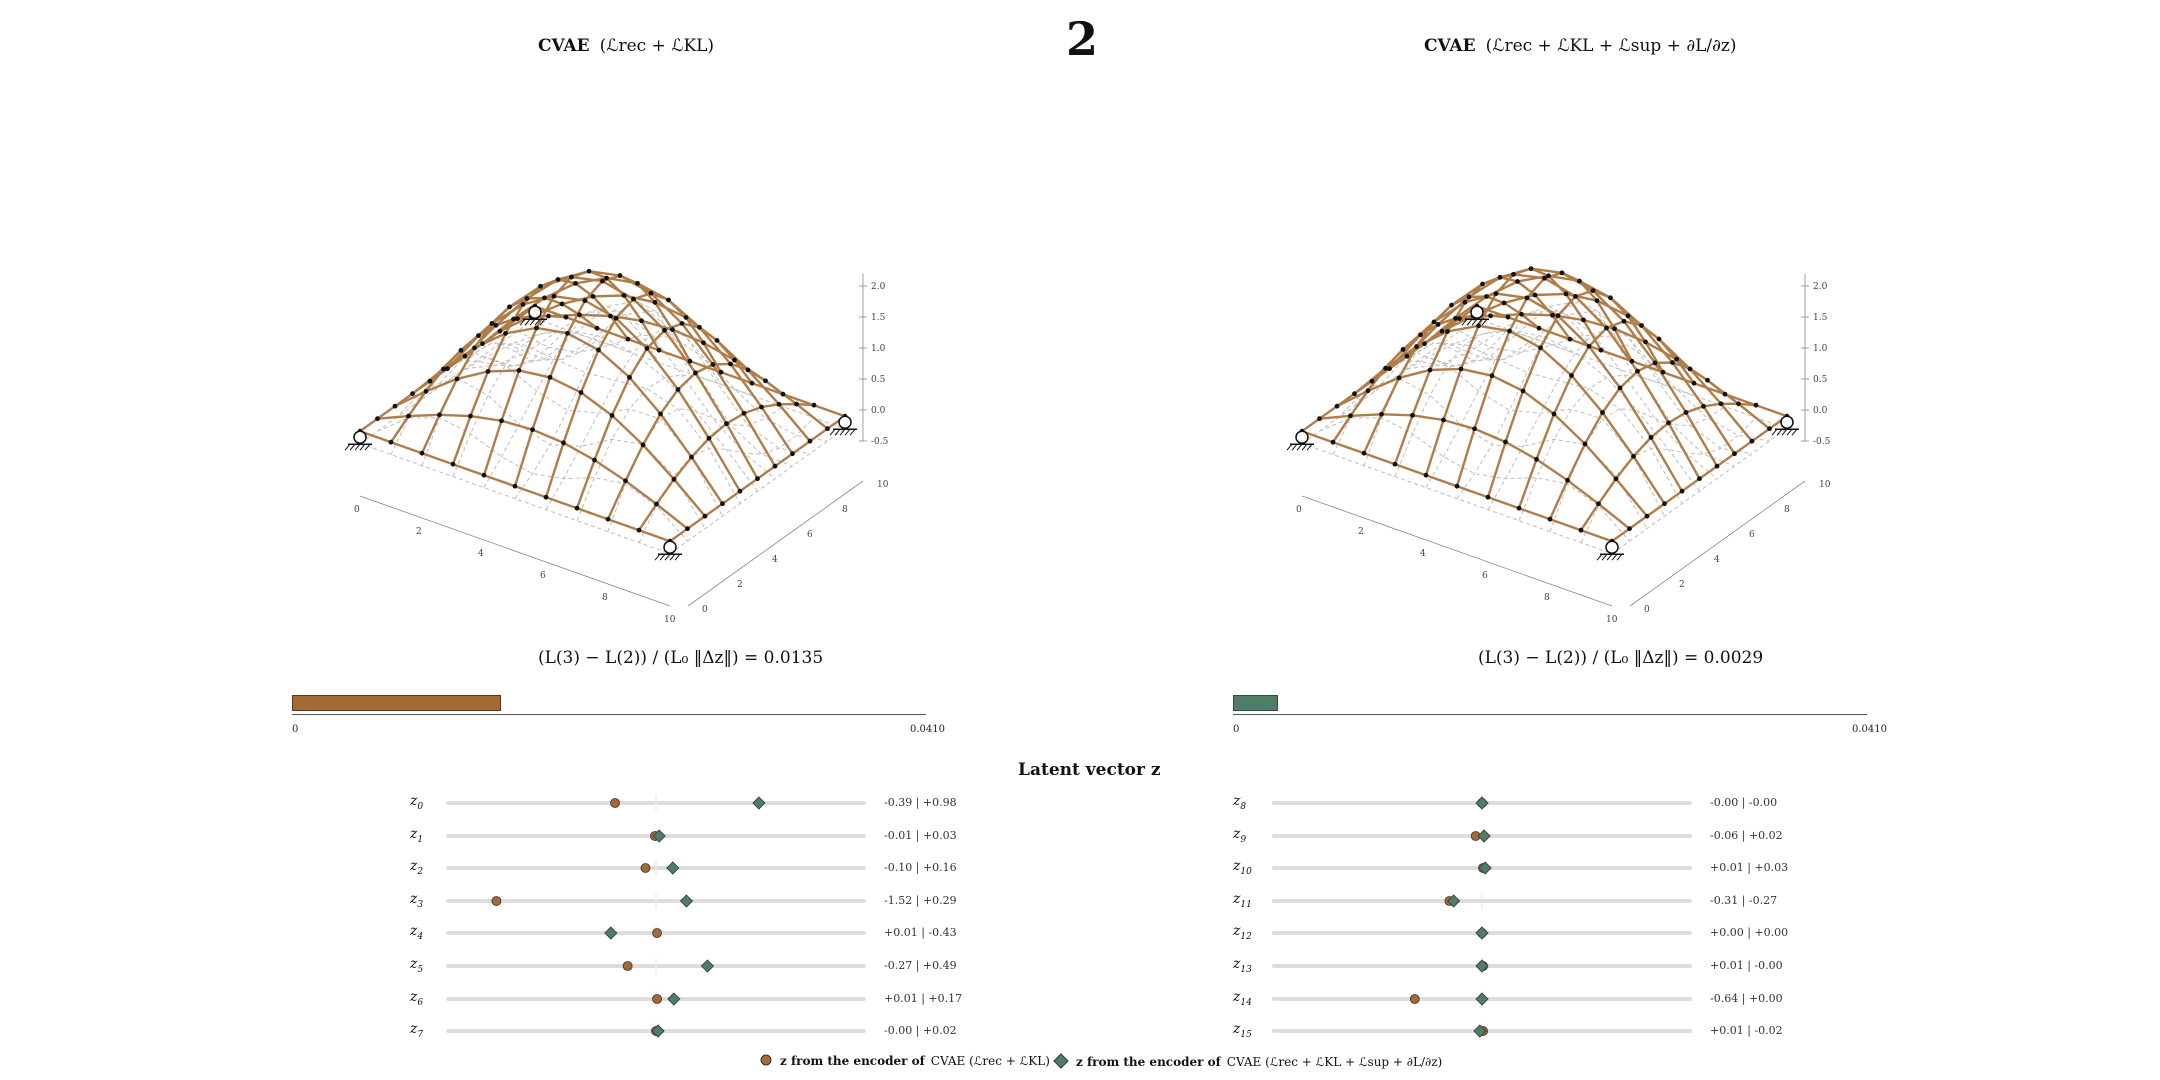 The width and height of the screenshot is (2160, 1080). Describe the element at coordinates (1558, 445) in the screenshot. I see `gridshell-plot-right: 0 2 4 6 8 10 0 2 4 6 8 10 2.0 1.5 1.0 0.5 0.0 -0.5` at that location.